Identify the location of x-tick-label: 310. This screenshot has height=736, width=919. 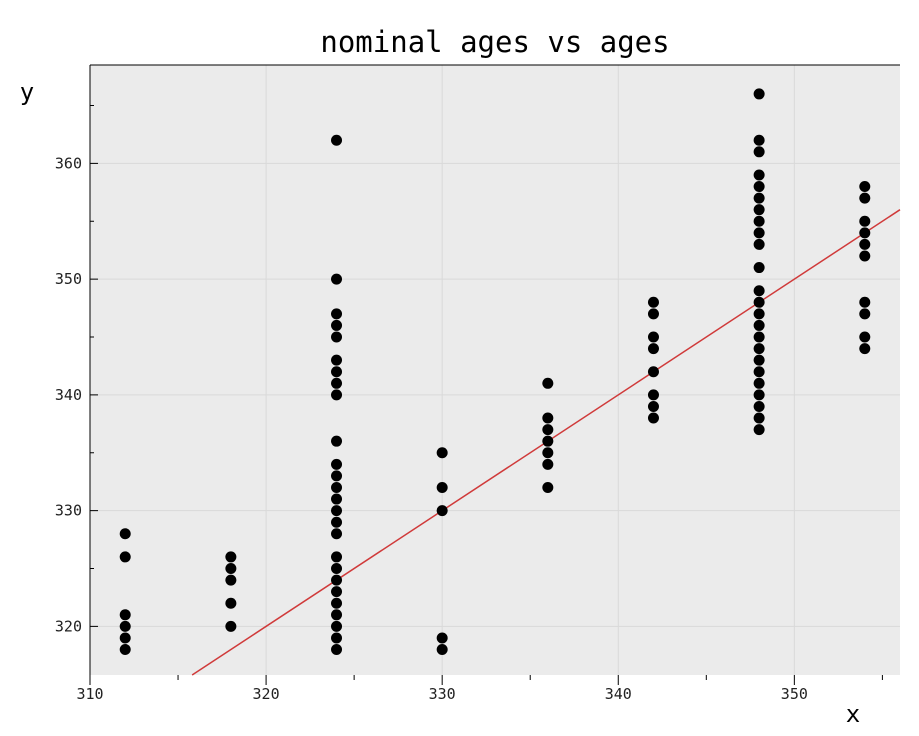
(89, 694).